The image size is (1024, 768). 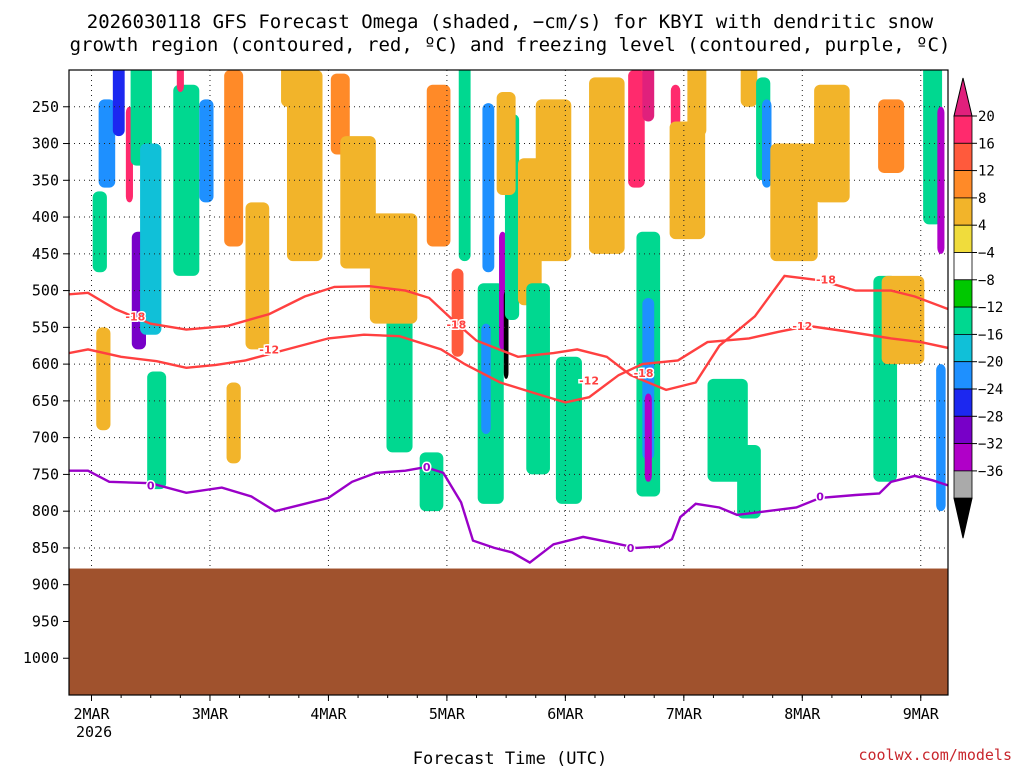 What do you see at coordinates (990, 308) in the screenshot?
I see `colorbar-label: −12` at bounding box center [990, 308].